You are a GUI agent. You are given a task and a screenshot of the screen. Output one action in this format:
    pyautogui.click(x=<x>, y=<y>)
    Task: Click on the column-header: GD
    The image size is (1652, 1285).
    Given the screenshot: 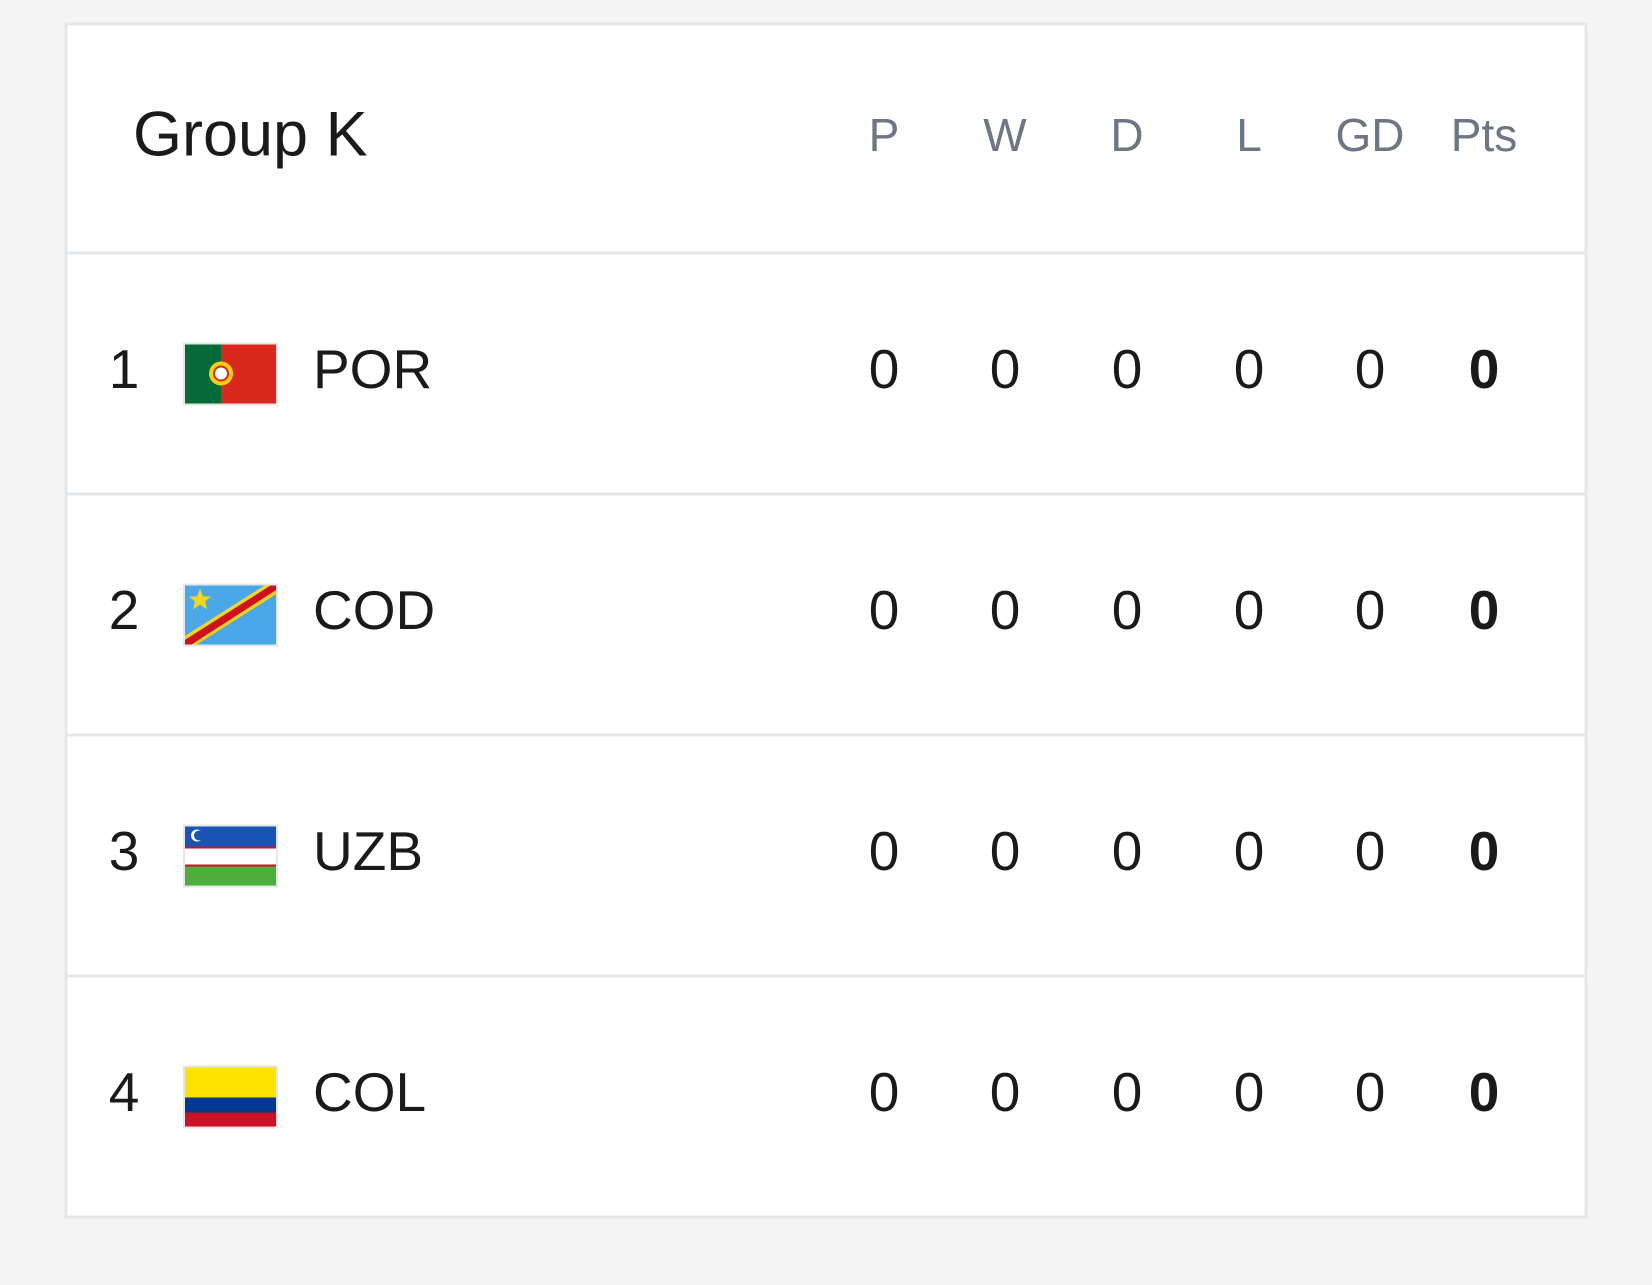 What is the action you would take?
    pyautogui.click(x=1370, y=135)
    